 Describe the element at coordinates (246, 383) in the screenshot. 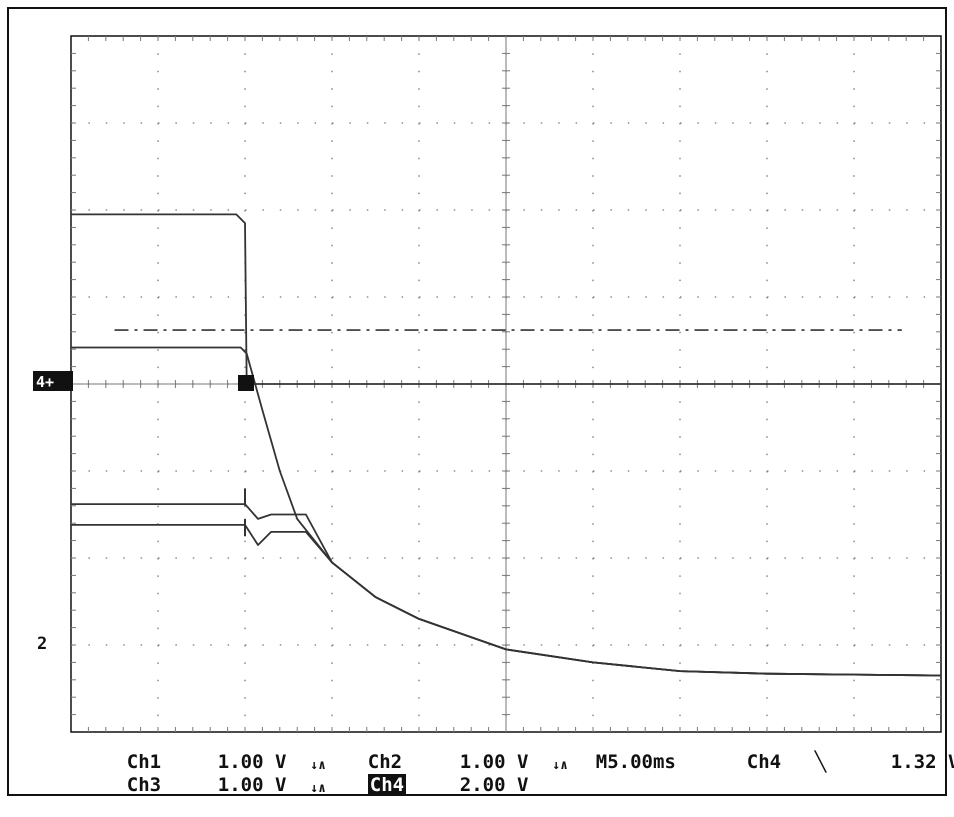

I see `trigger-point-marker` at that location.